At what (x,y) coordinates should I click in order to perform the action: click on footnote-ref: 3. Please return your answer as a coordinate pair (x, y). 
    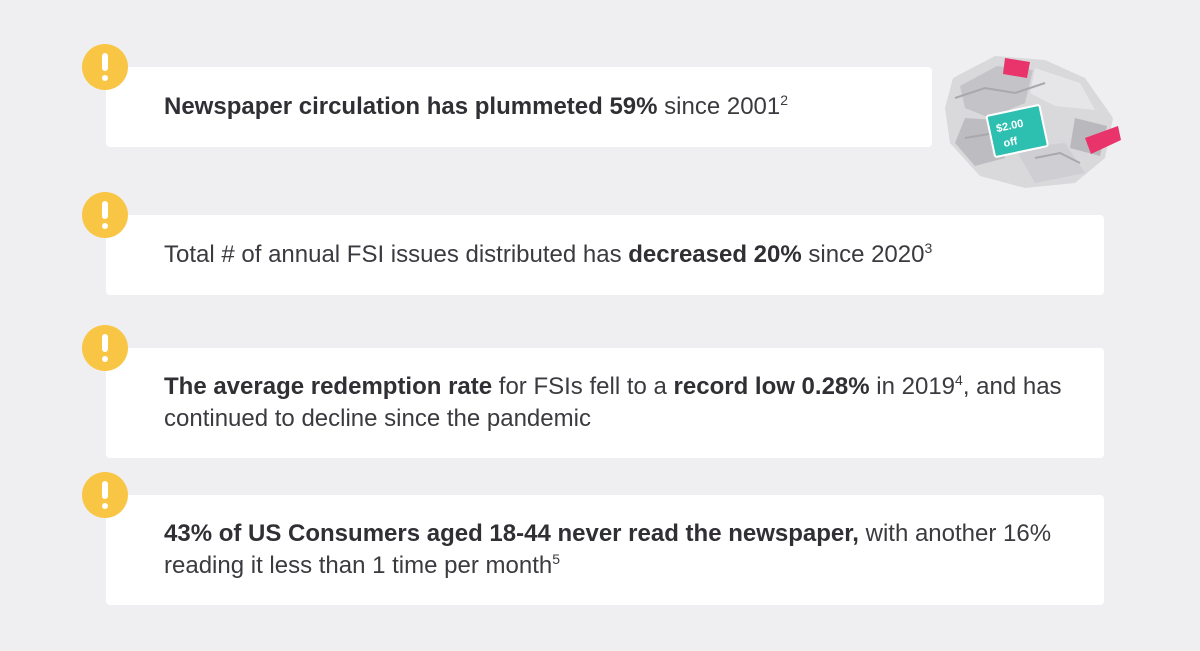
    Looking at the image, I should click on (928, 248).